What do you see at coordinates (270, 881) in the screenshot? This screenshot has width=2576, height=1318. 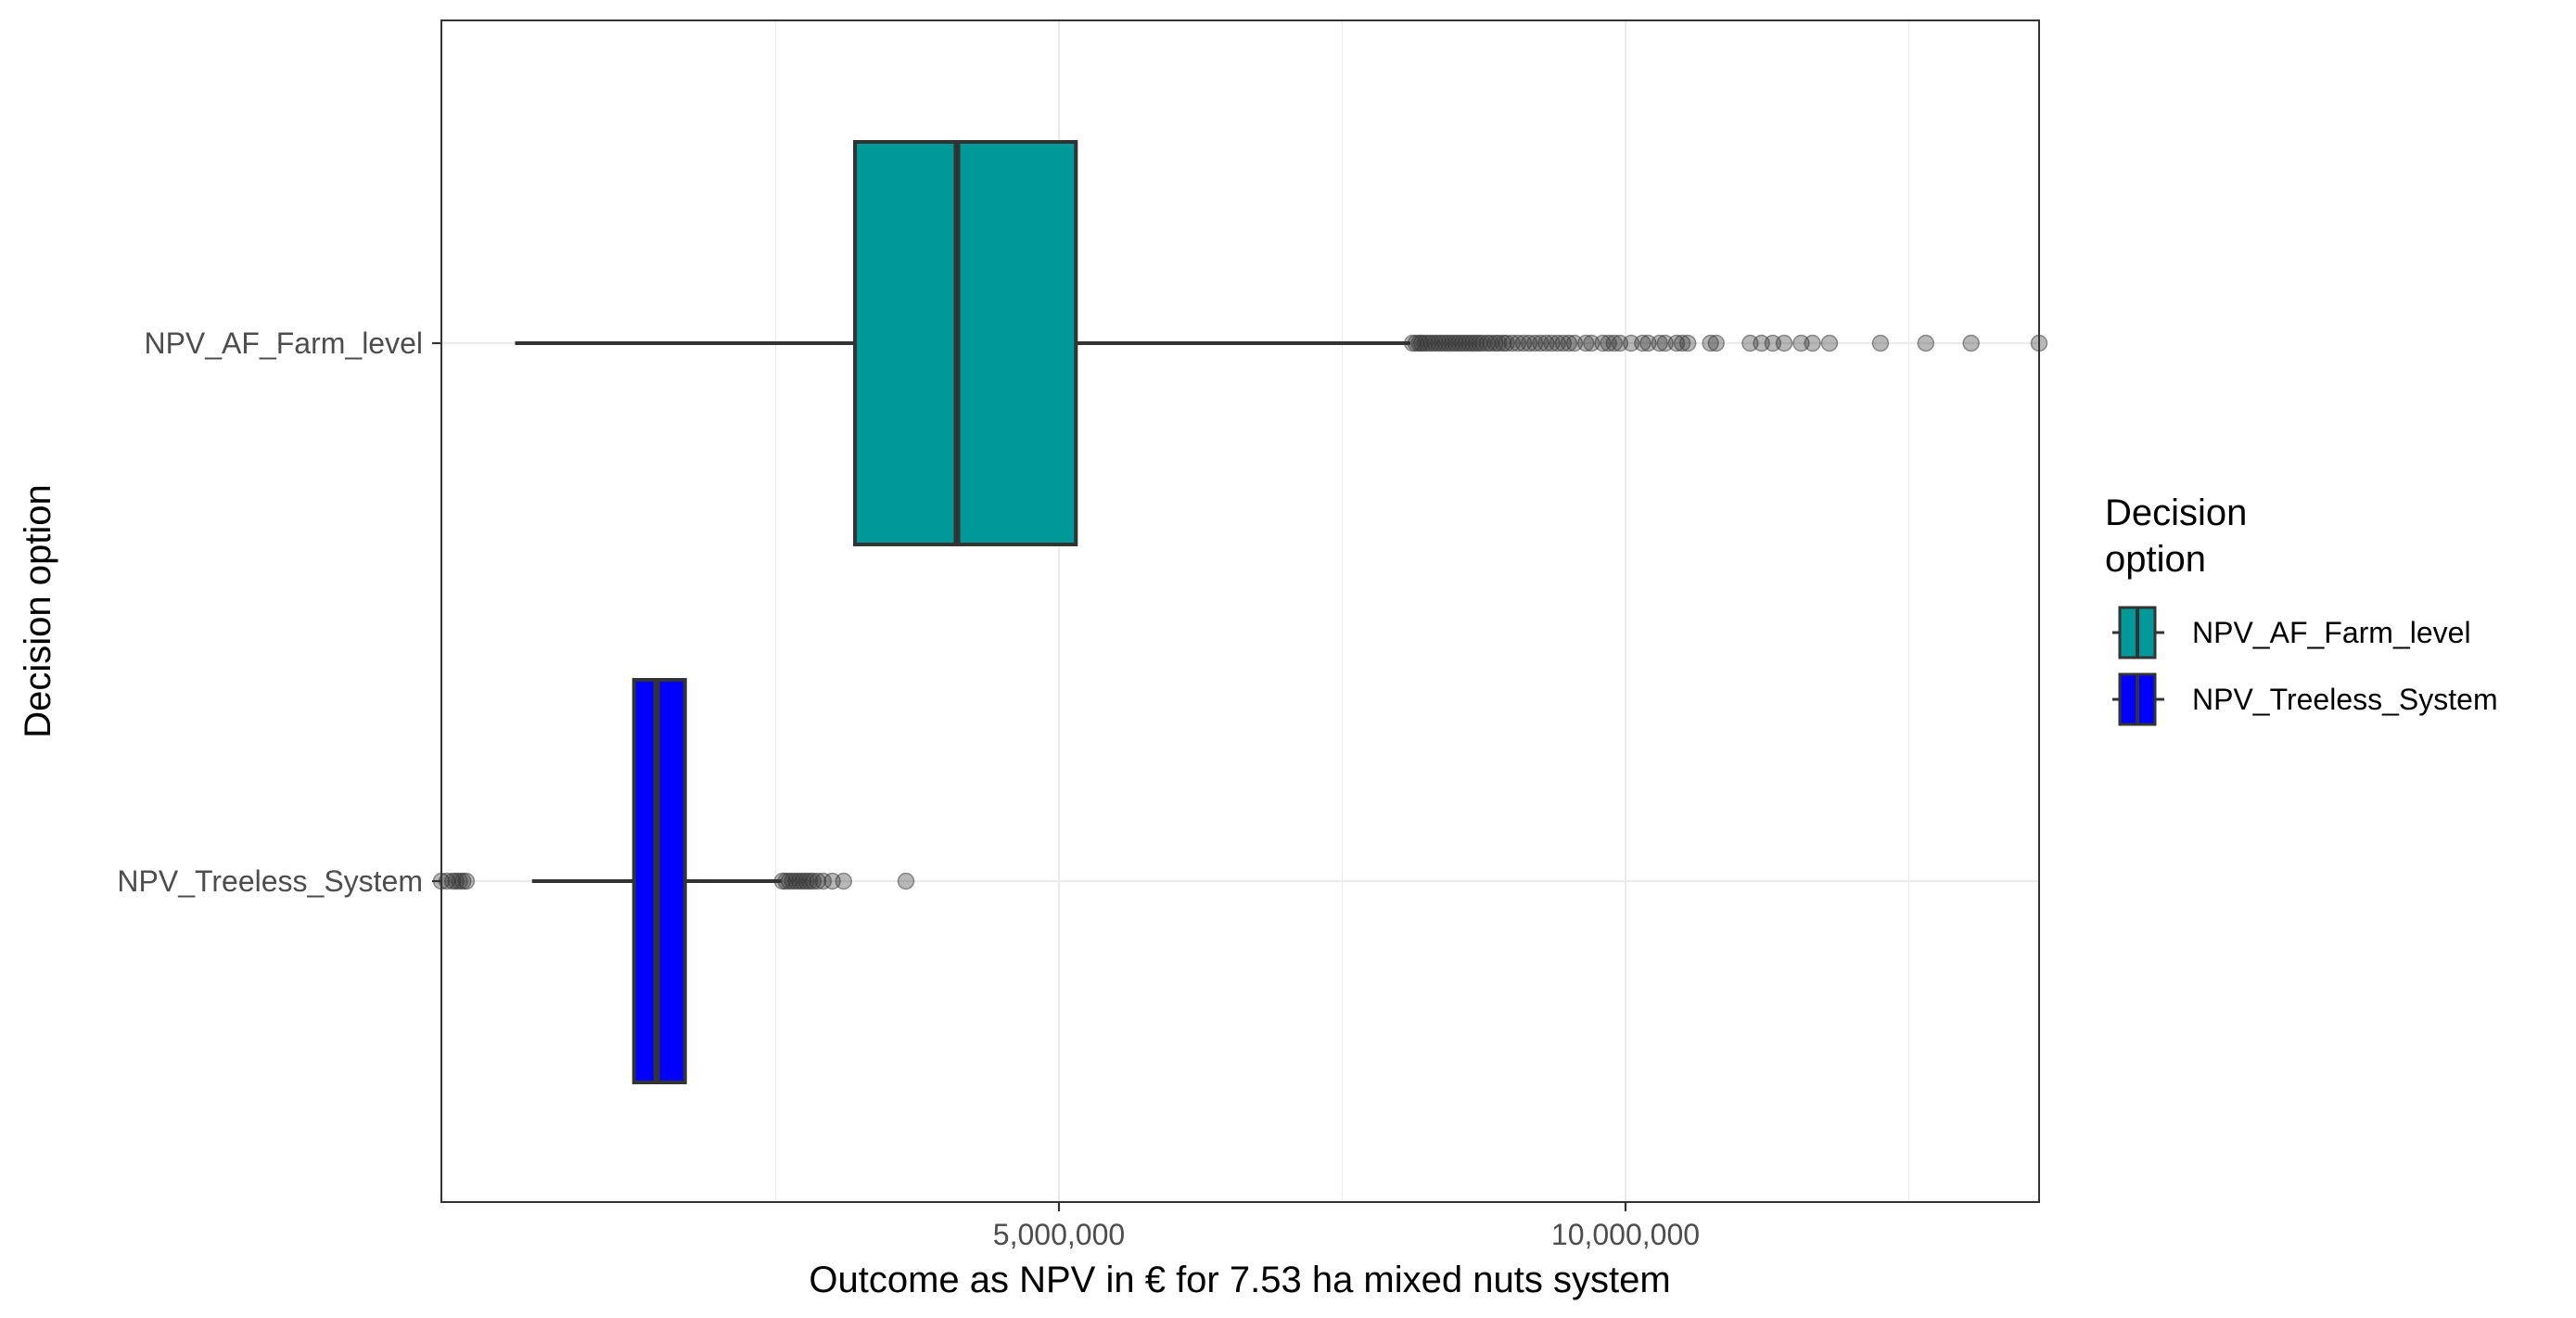 I see `y-tick-label: NPV_Treeless_System` at bounding box center [270, 881].